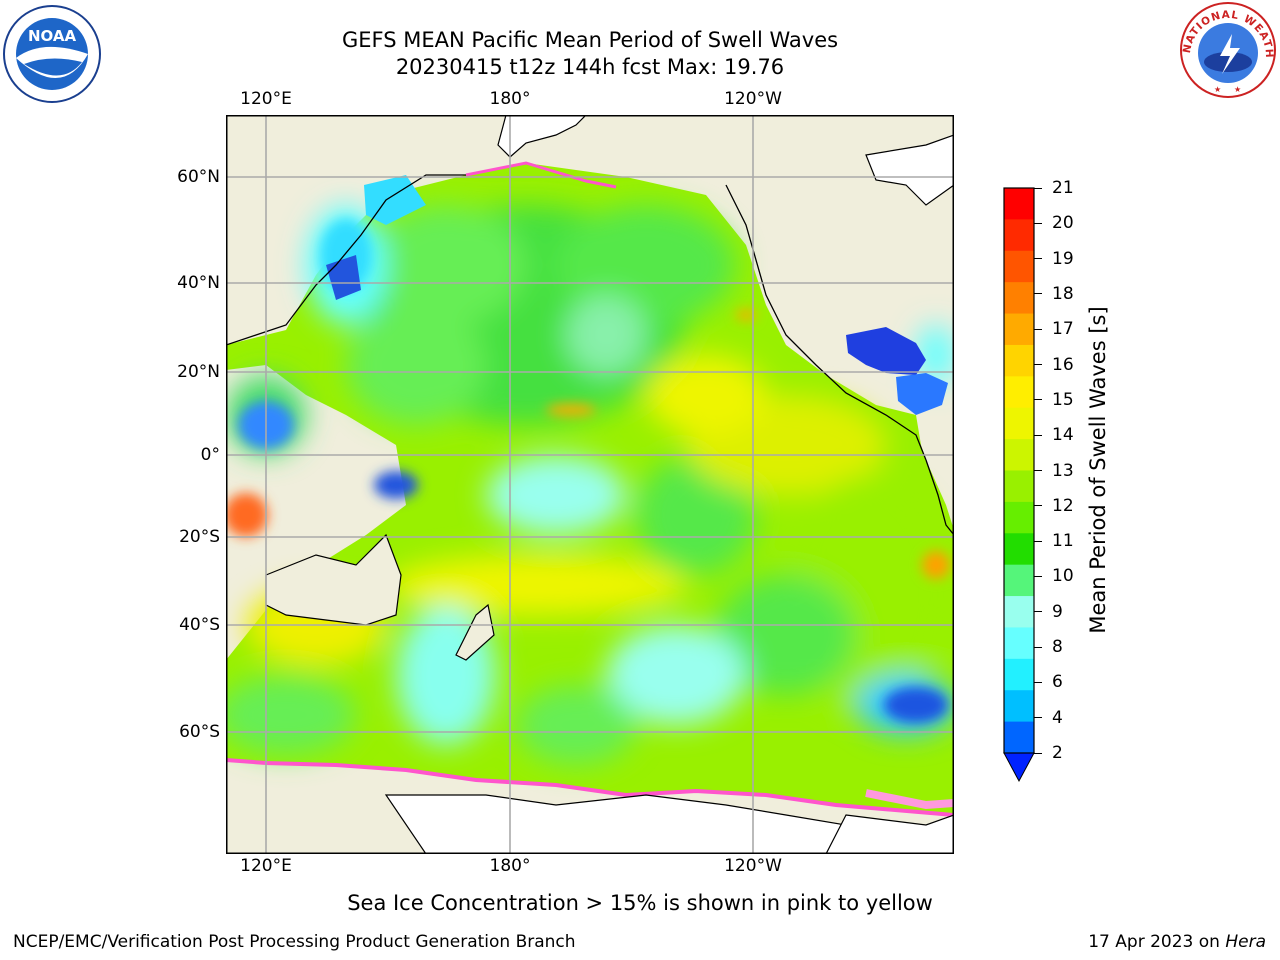 The width and height of the screenshot is (1280, 960). Describe the element at coordinates (1063, 505) in the screenshot. I see `colorbar-tick-label: 12` at that location.